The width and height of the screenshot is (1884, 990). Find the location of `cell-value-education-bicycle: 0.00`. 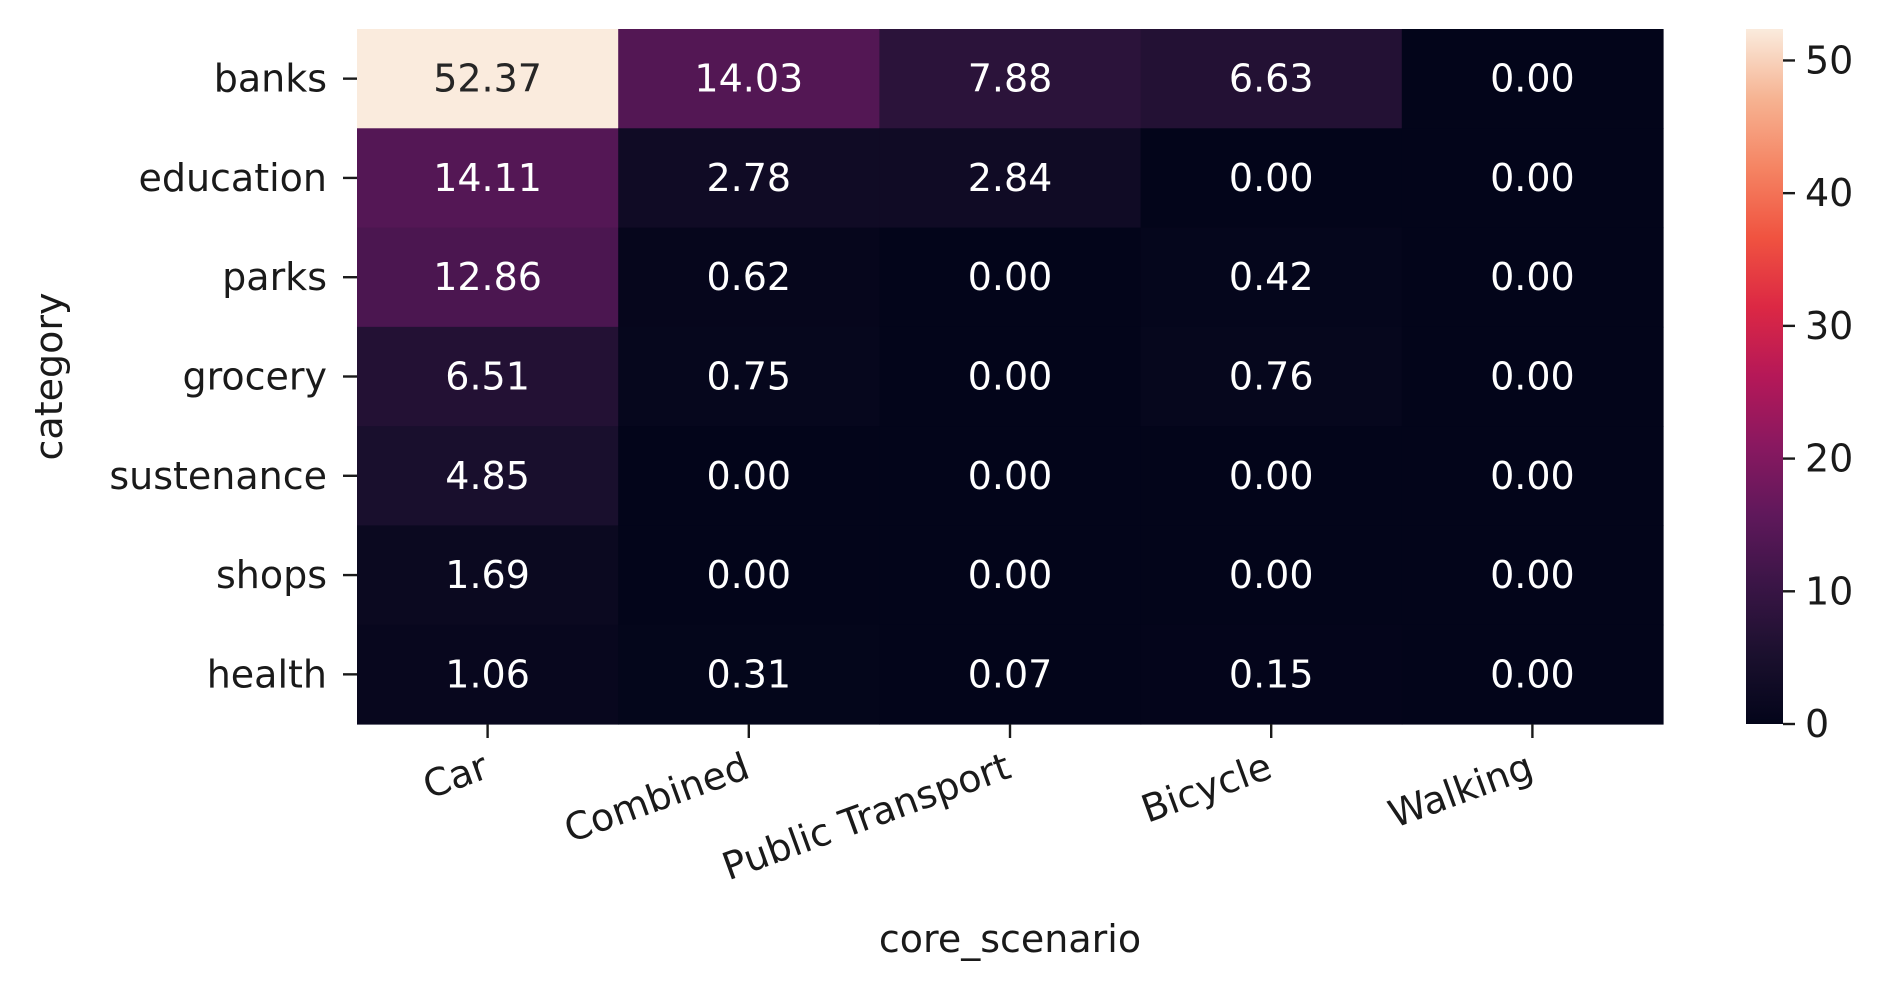

cell-value-education-bicycle: 0.00 is located at coordinates (1271, 178).